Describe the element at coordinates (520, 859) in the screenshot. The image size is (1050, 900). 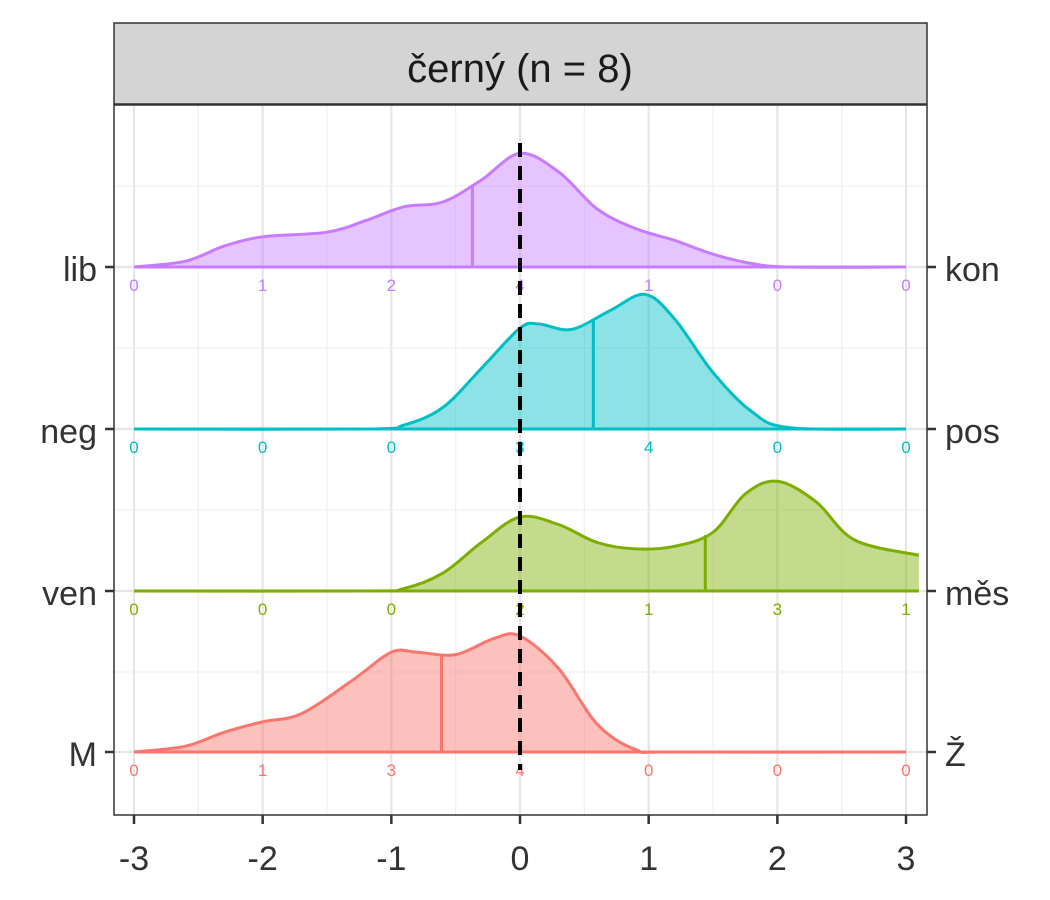
I see `x-tick-label: 0` at that location.